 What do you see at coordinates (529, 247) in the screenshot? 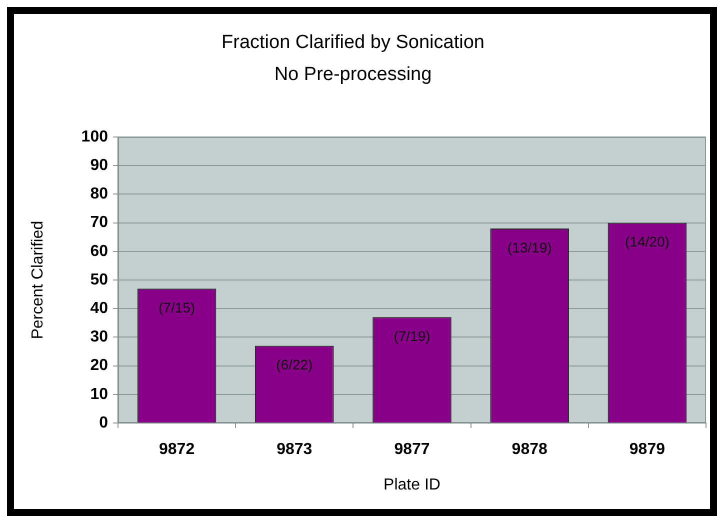
I see `data-label: (13/19)` at bounding box center [529, 247].